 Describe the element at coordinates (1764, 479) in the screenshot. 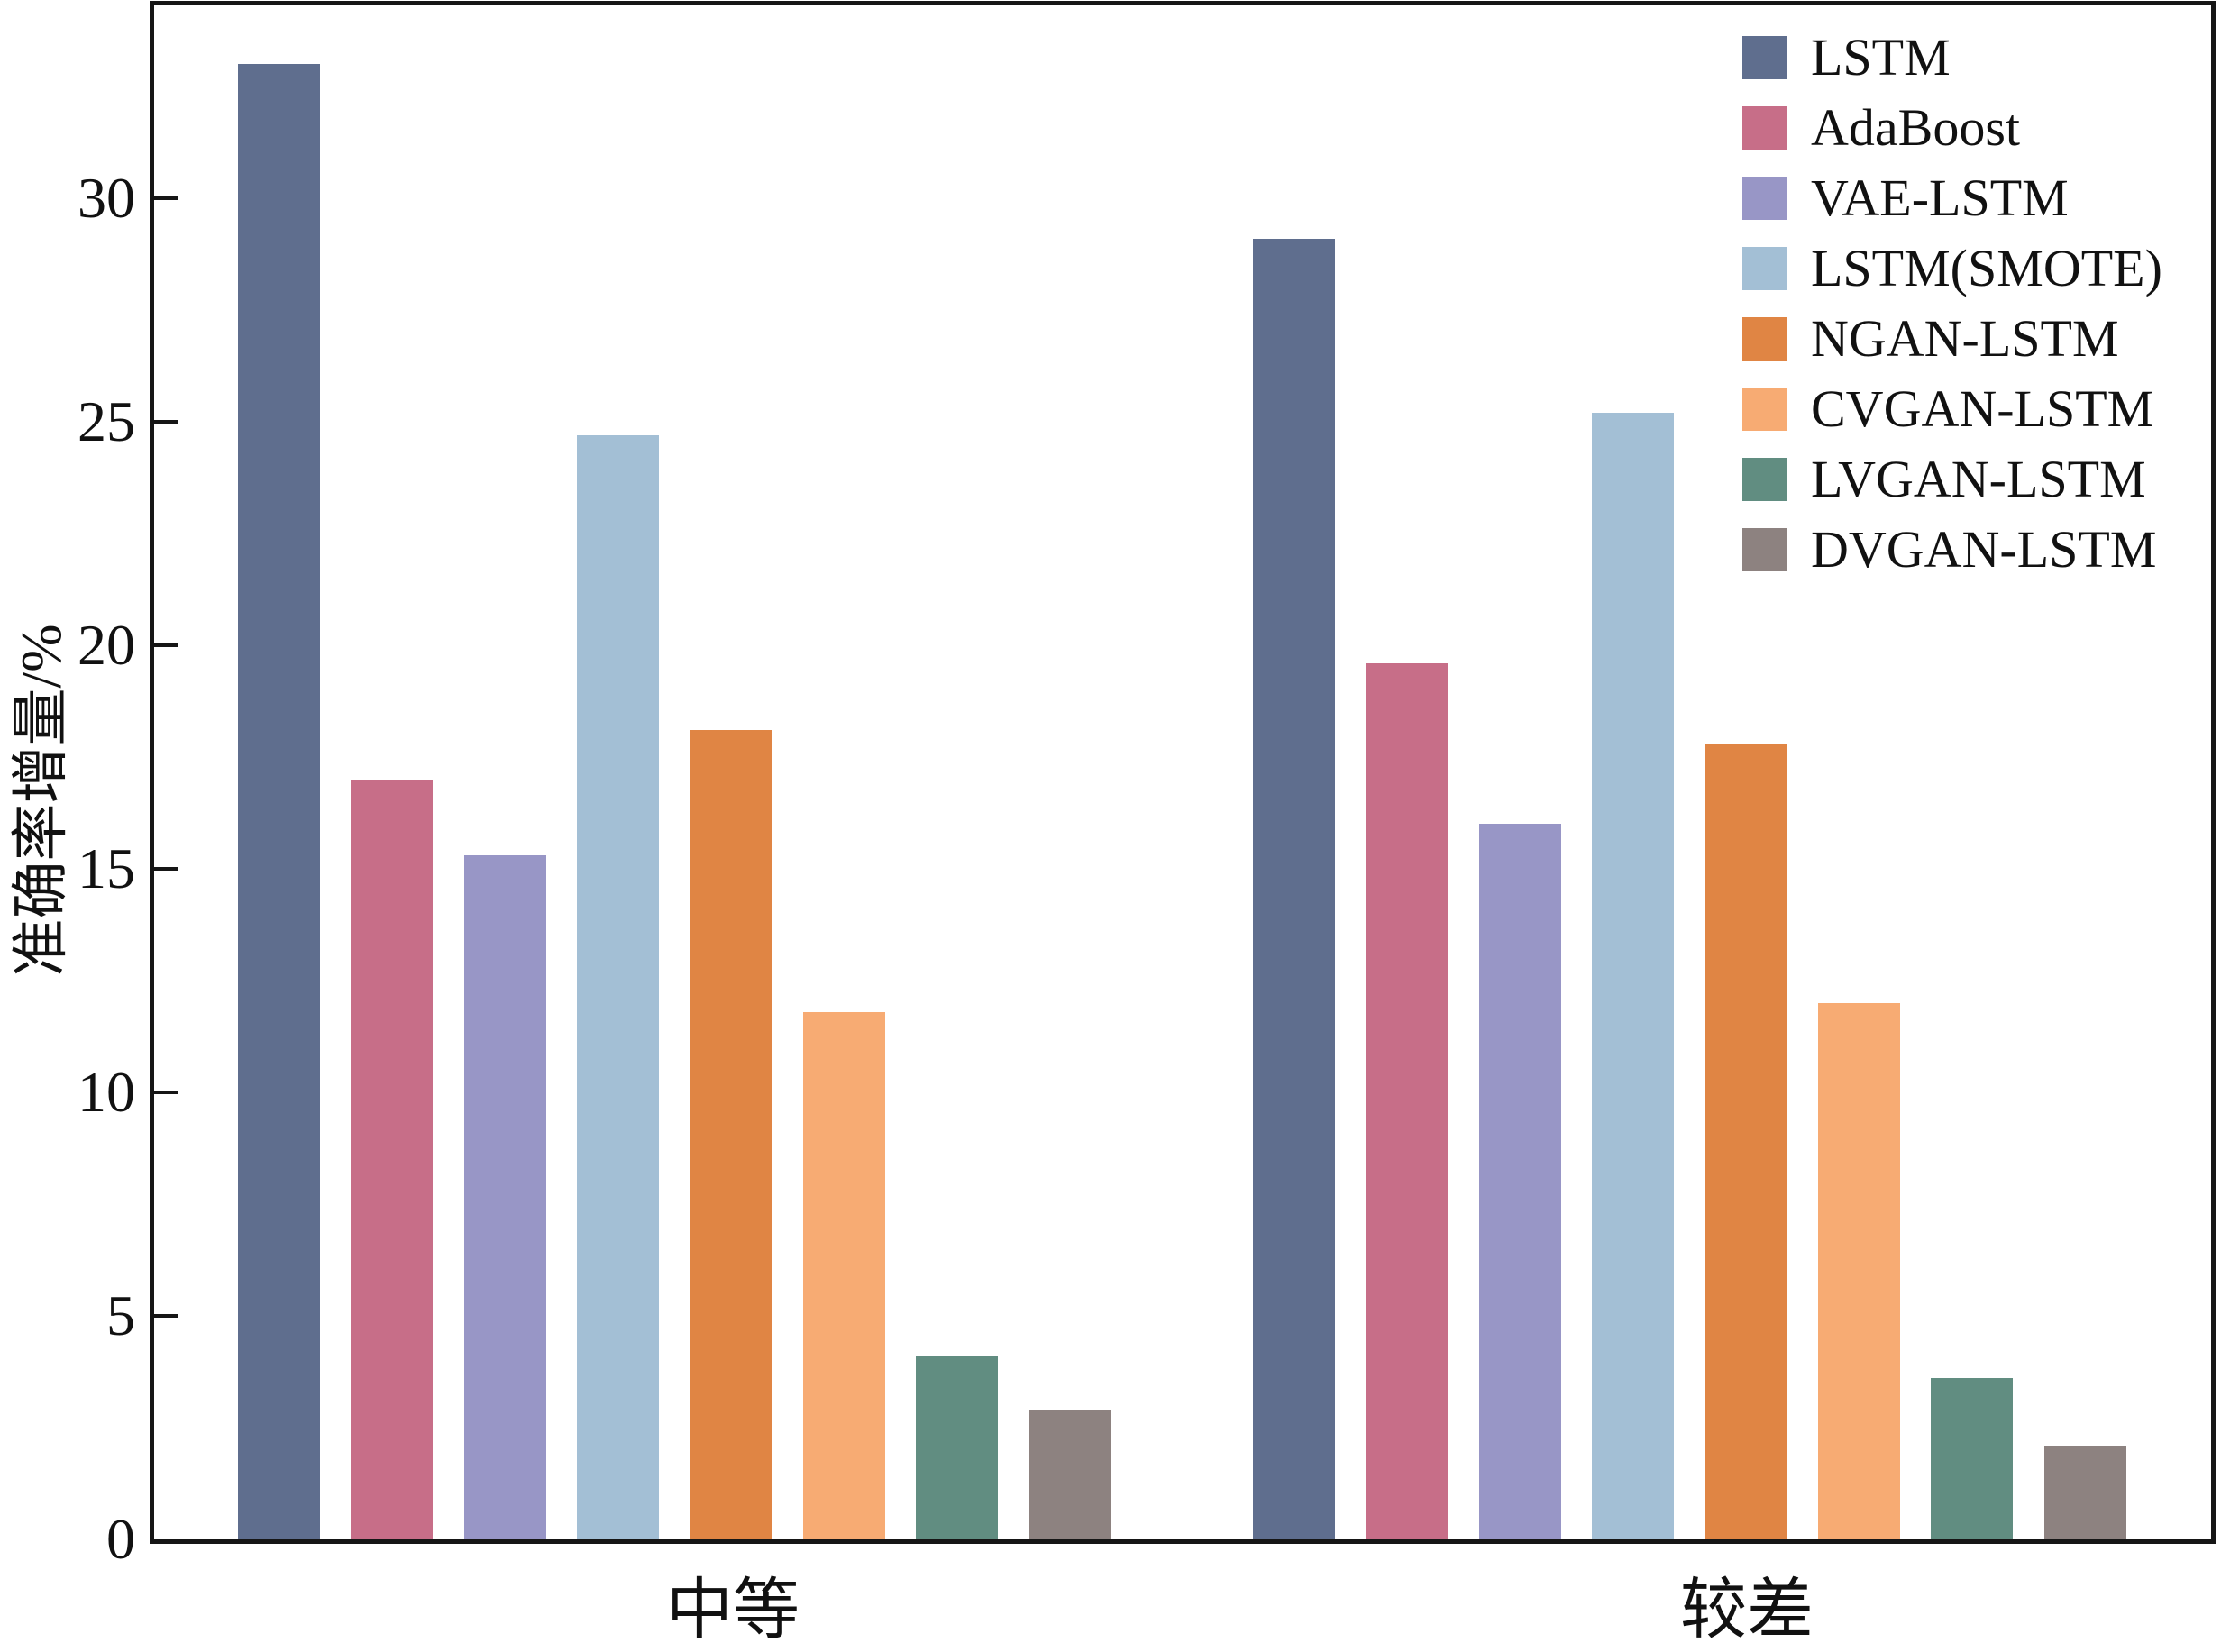

I see `legend-swatch-LVGAN-LSTM` at that location.